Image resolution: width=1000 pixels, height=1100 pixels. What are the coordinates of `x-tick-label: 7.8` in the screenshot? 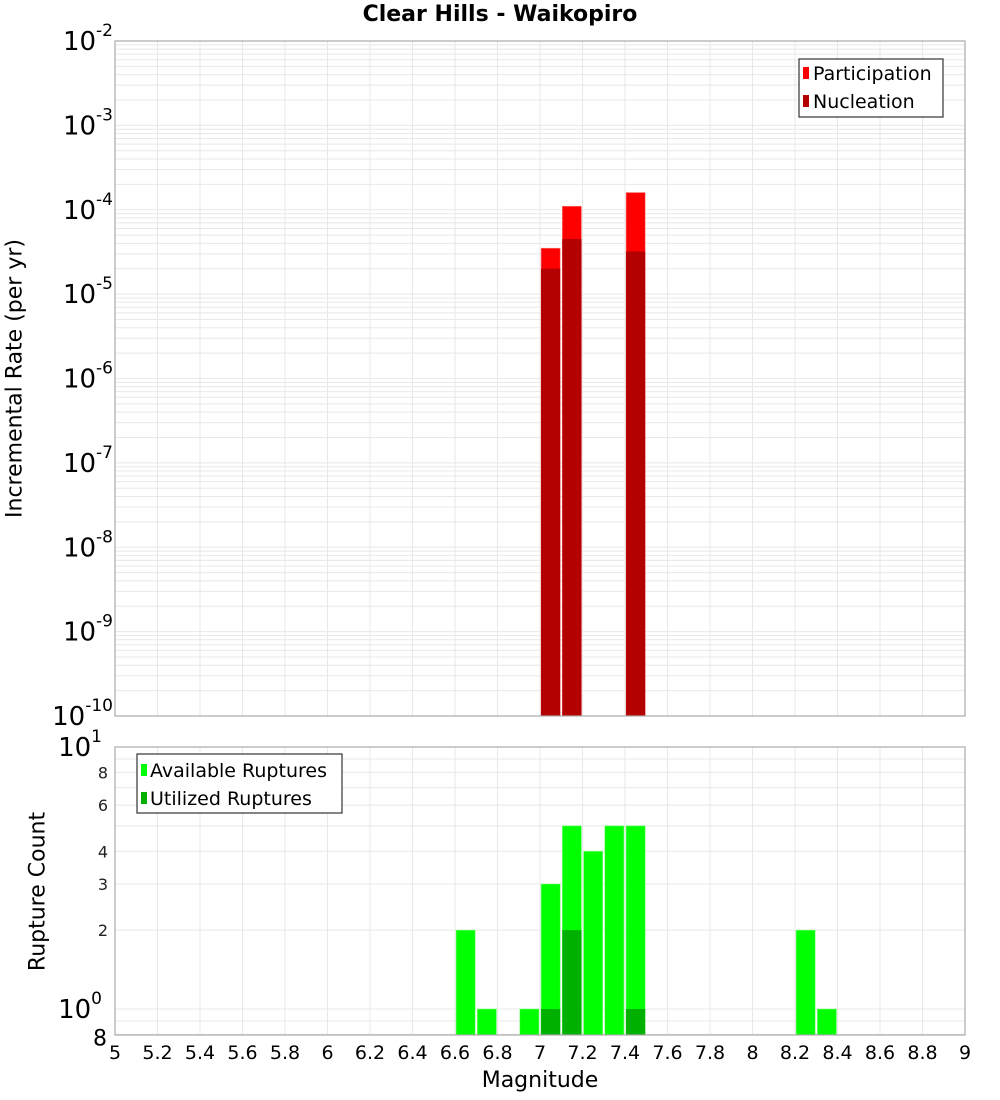 It's located at (710, 1053).